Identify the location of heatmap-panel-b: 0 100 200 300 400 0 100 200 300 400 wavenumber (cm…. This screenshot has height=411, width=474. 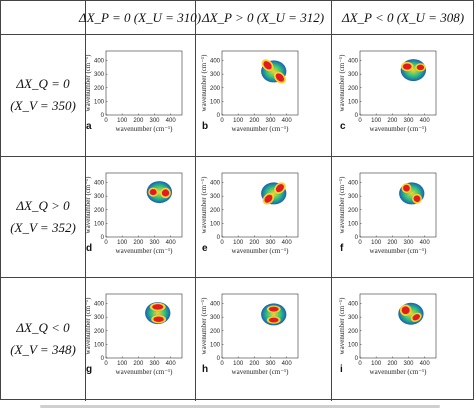
(265, 93).